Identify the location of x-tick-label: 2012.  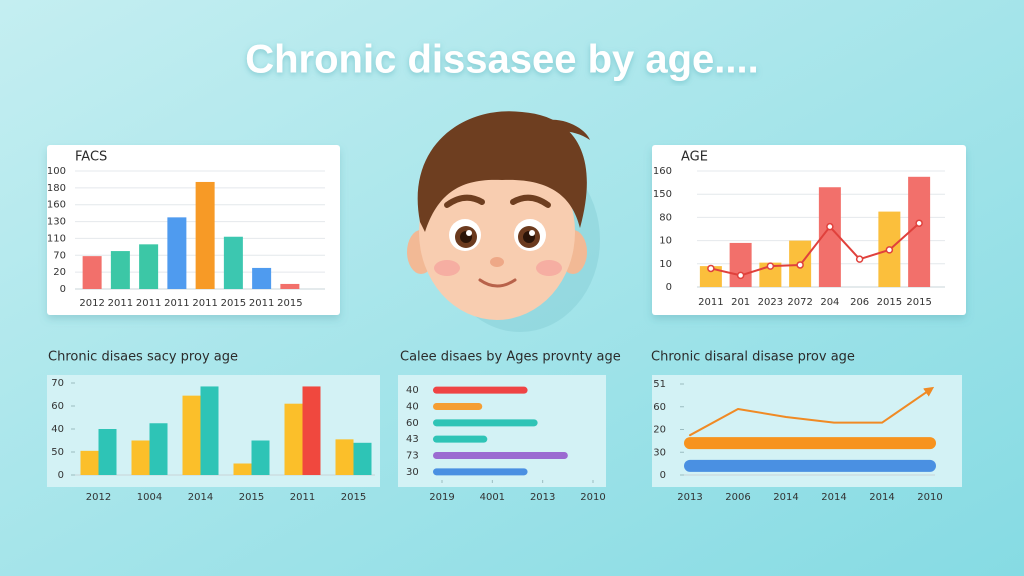
(98, 497).